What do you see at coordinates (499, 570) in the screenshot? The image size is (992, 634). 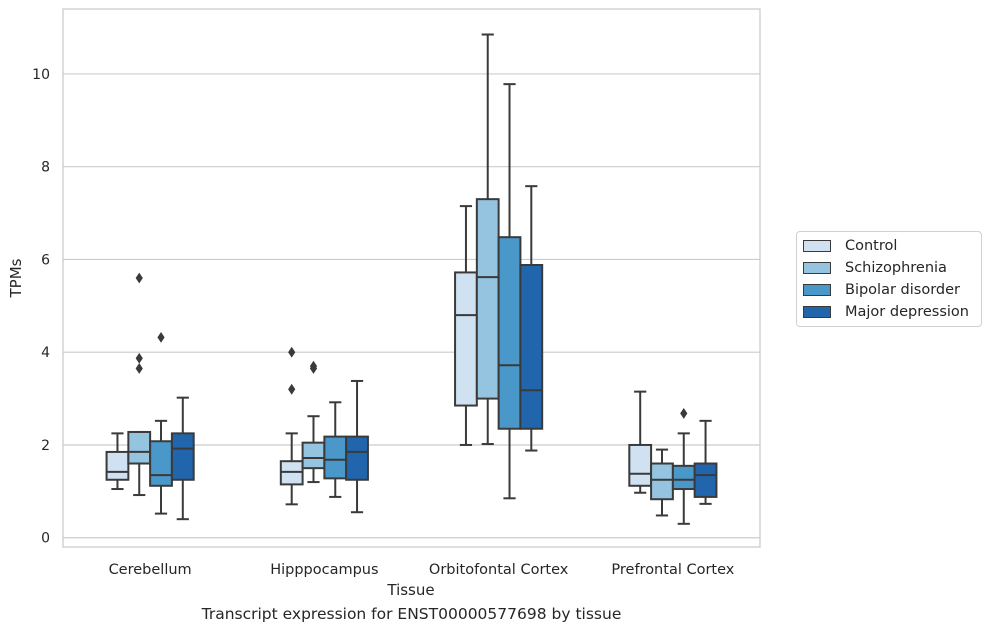 I see `x-tick-label: Orbitofontal Cortex` at bounding box center [499, 570].